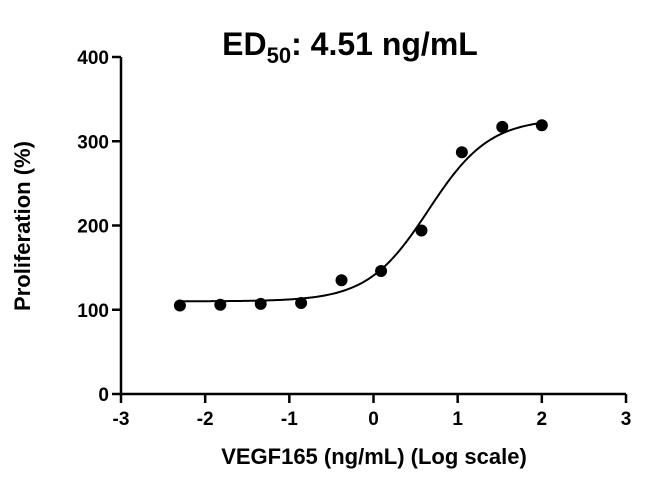 The width and height of the screenshot is (646, 478). Describe the element at coordinates (384, 44) in the screenshot. I see `chart-title-suffix: : 4.51 ng/mL` at that location.